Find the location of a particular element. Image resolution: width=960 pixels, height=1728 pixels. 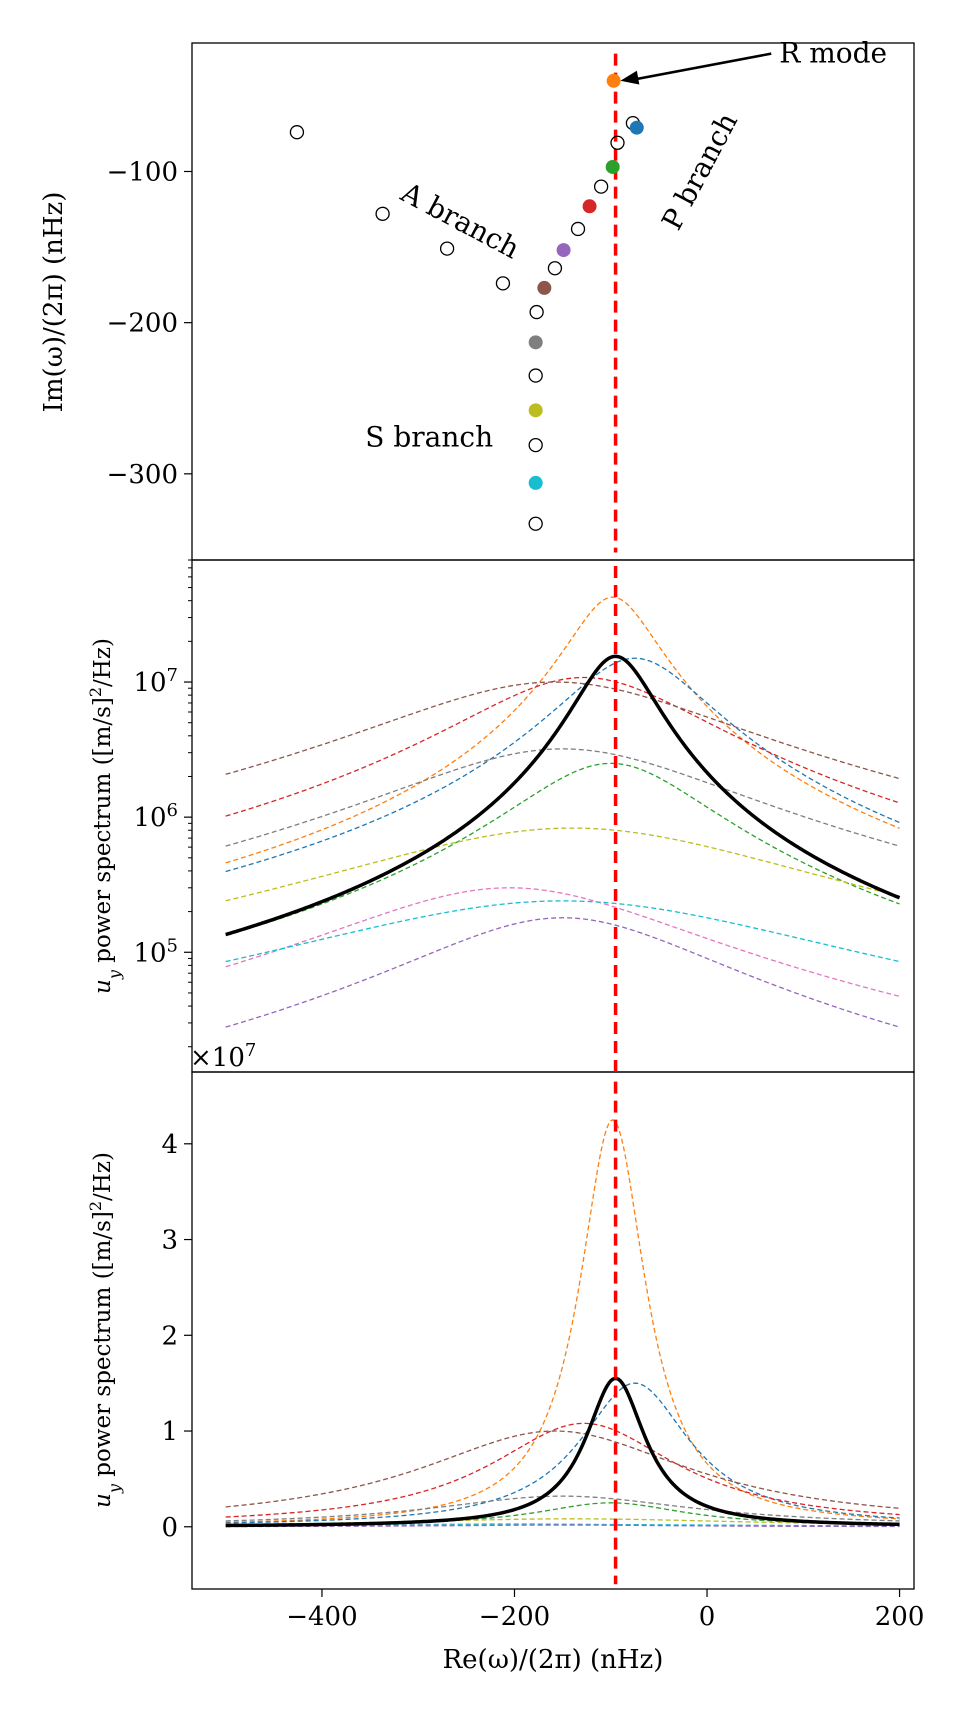

bot-ytick-label: 4 is located at coordinates (169, 1145).